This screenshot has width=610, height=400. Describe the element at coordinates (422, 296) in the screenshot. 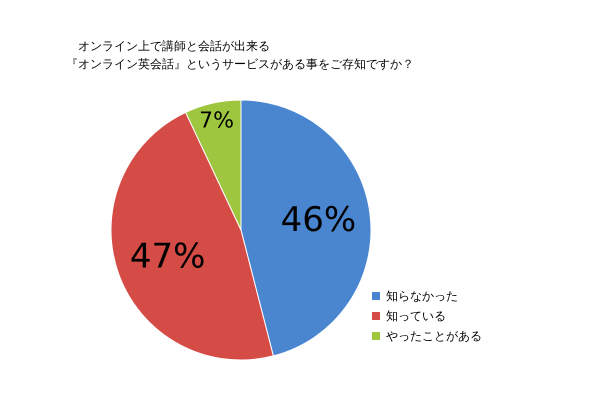

I see `legend-label: 知らなかった` at that location.